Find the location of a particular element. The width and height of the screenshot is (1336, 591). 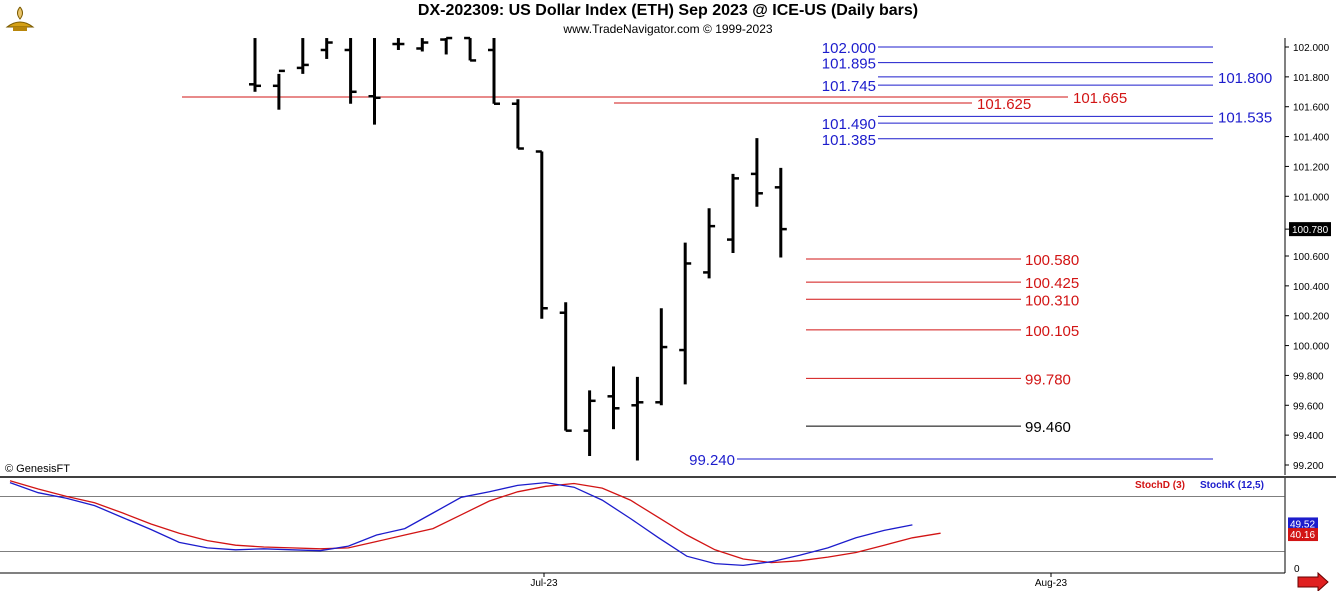

stochd-last-label: 40.16 is located at coordinates (1302, 535).